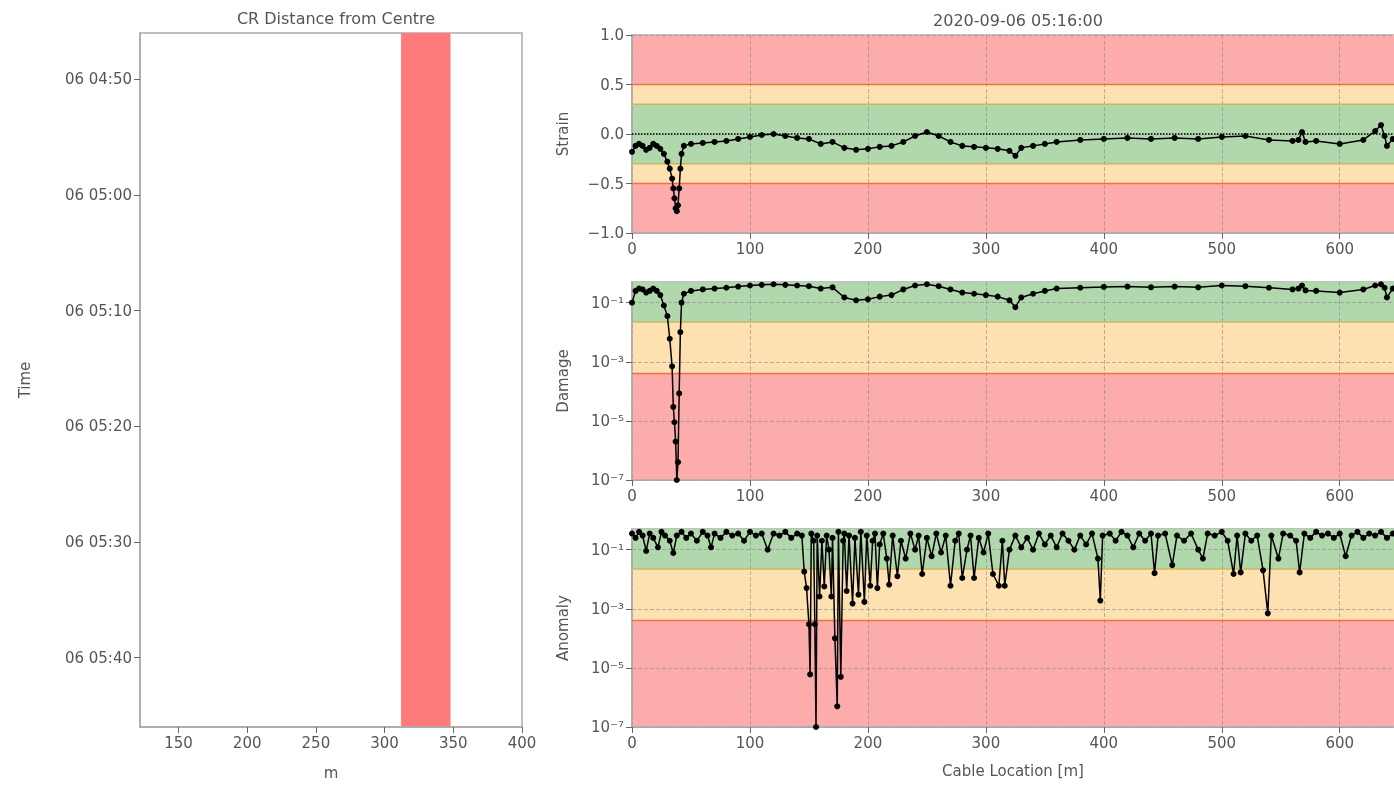  What do you see at coordinates (453, 742) in the screenshot?
I see `x-tick-label: 350` at bounding box center [453, 742].